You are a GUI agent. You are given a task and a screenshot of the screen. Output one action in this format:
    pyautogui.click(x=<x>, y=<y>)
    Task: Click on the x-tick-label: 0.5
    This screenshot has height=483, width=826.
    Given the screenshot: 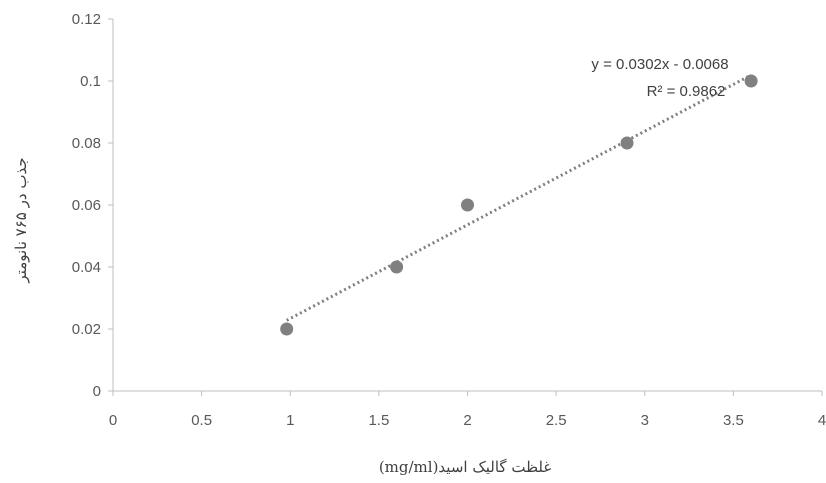 What is the action you would take?
    pyautogui.click(x=201, y=420)
    